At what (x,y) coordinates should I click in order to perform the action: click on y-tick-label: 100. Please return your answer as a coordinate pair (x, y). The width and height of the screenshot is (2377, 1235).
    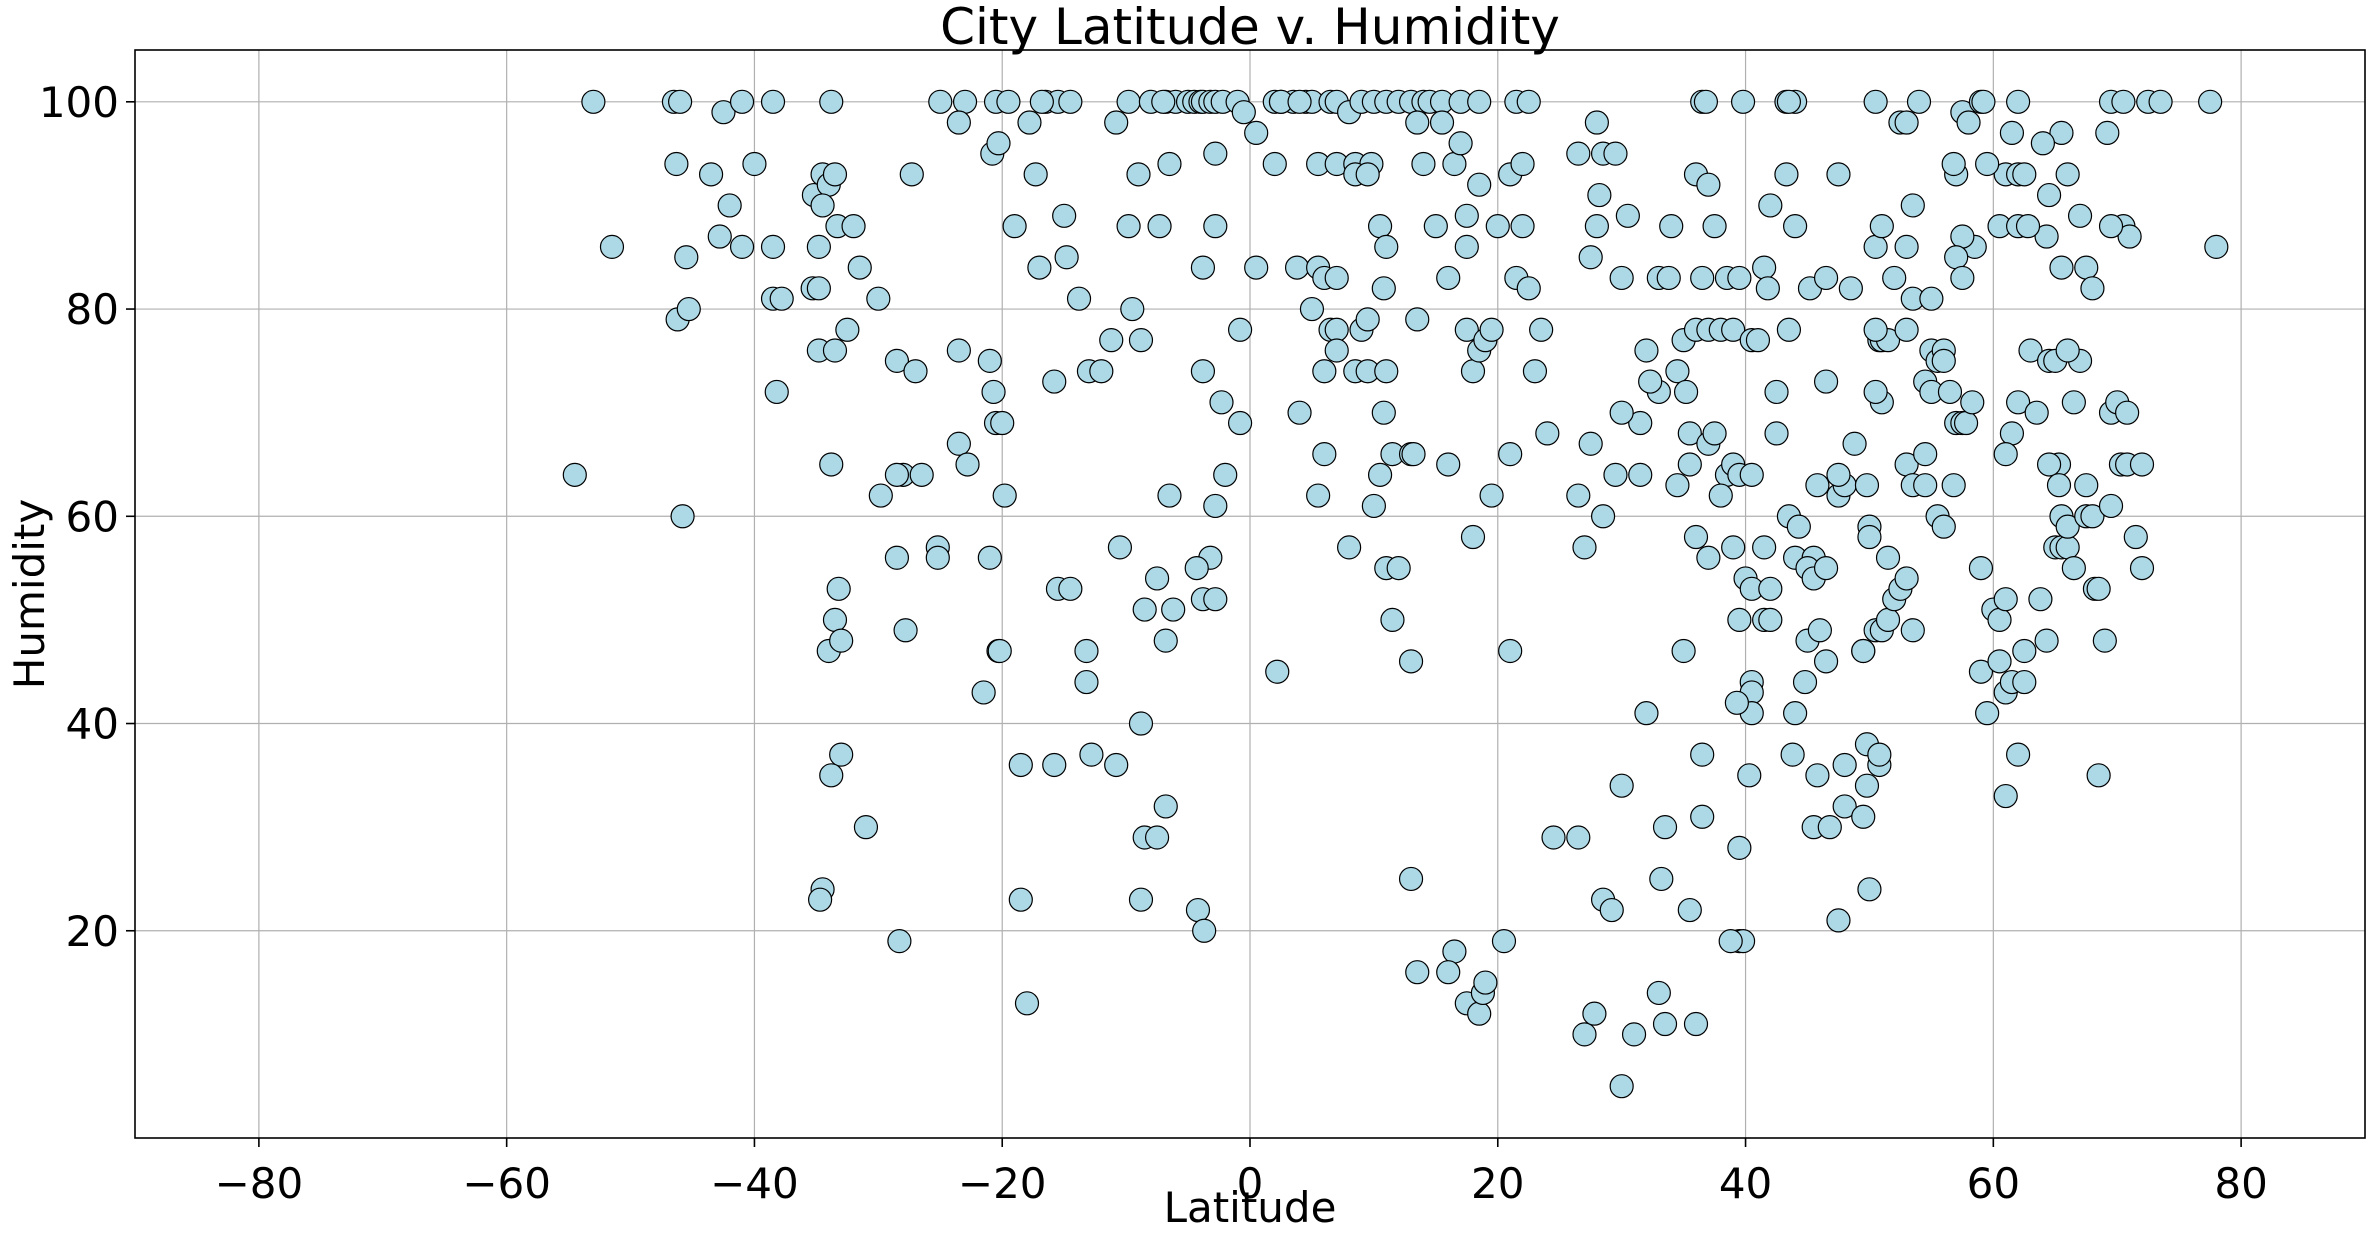
    Looking at the image, I should click on (79, 102).